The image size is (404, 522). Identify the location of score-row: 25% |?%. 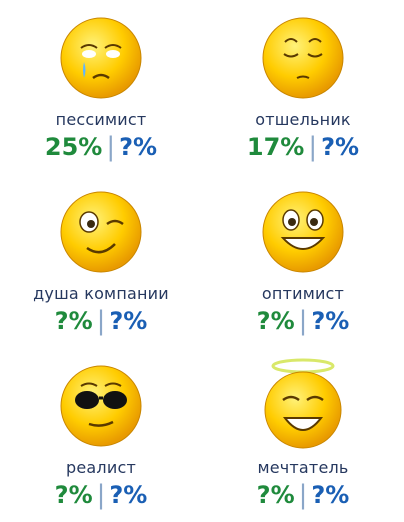
(101, 147).